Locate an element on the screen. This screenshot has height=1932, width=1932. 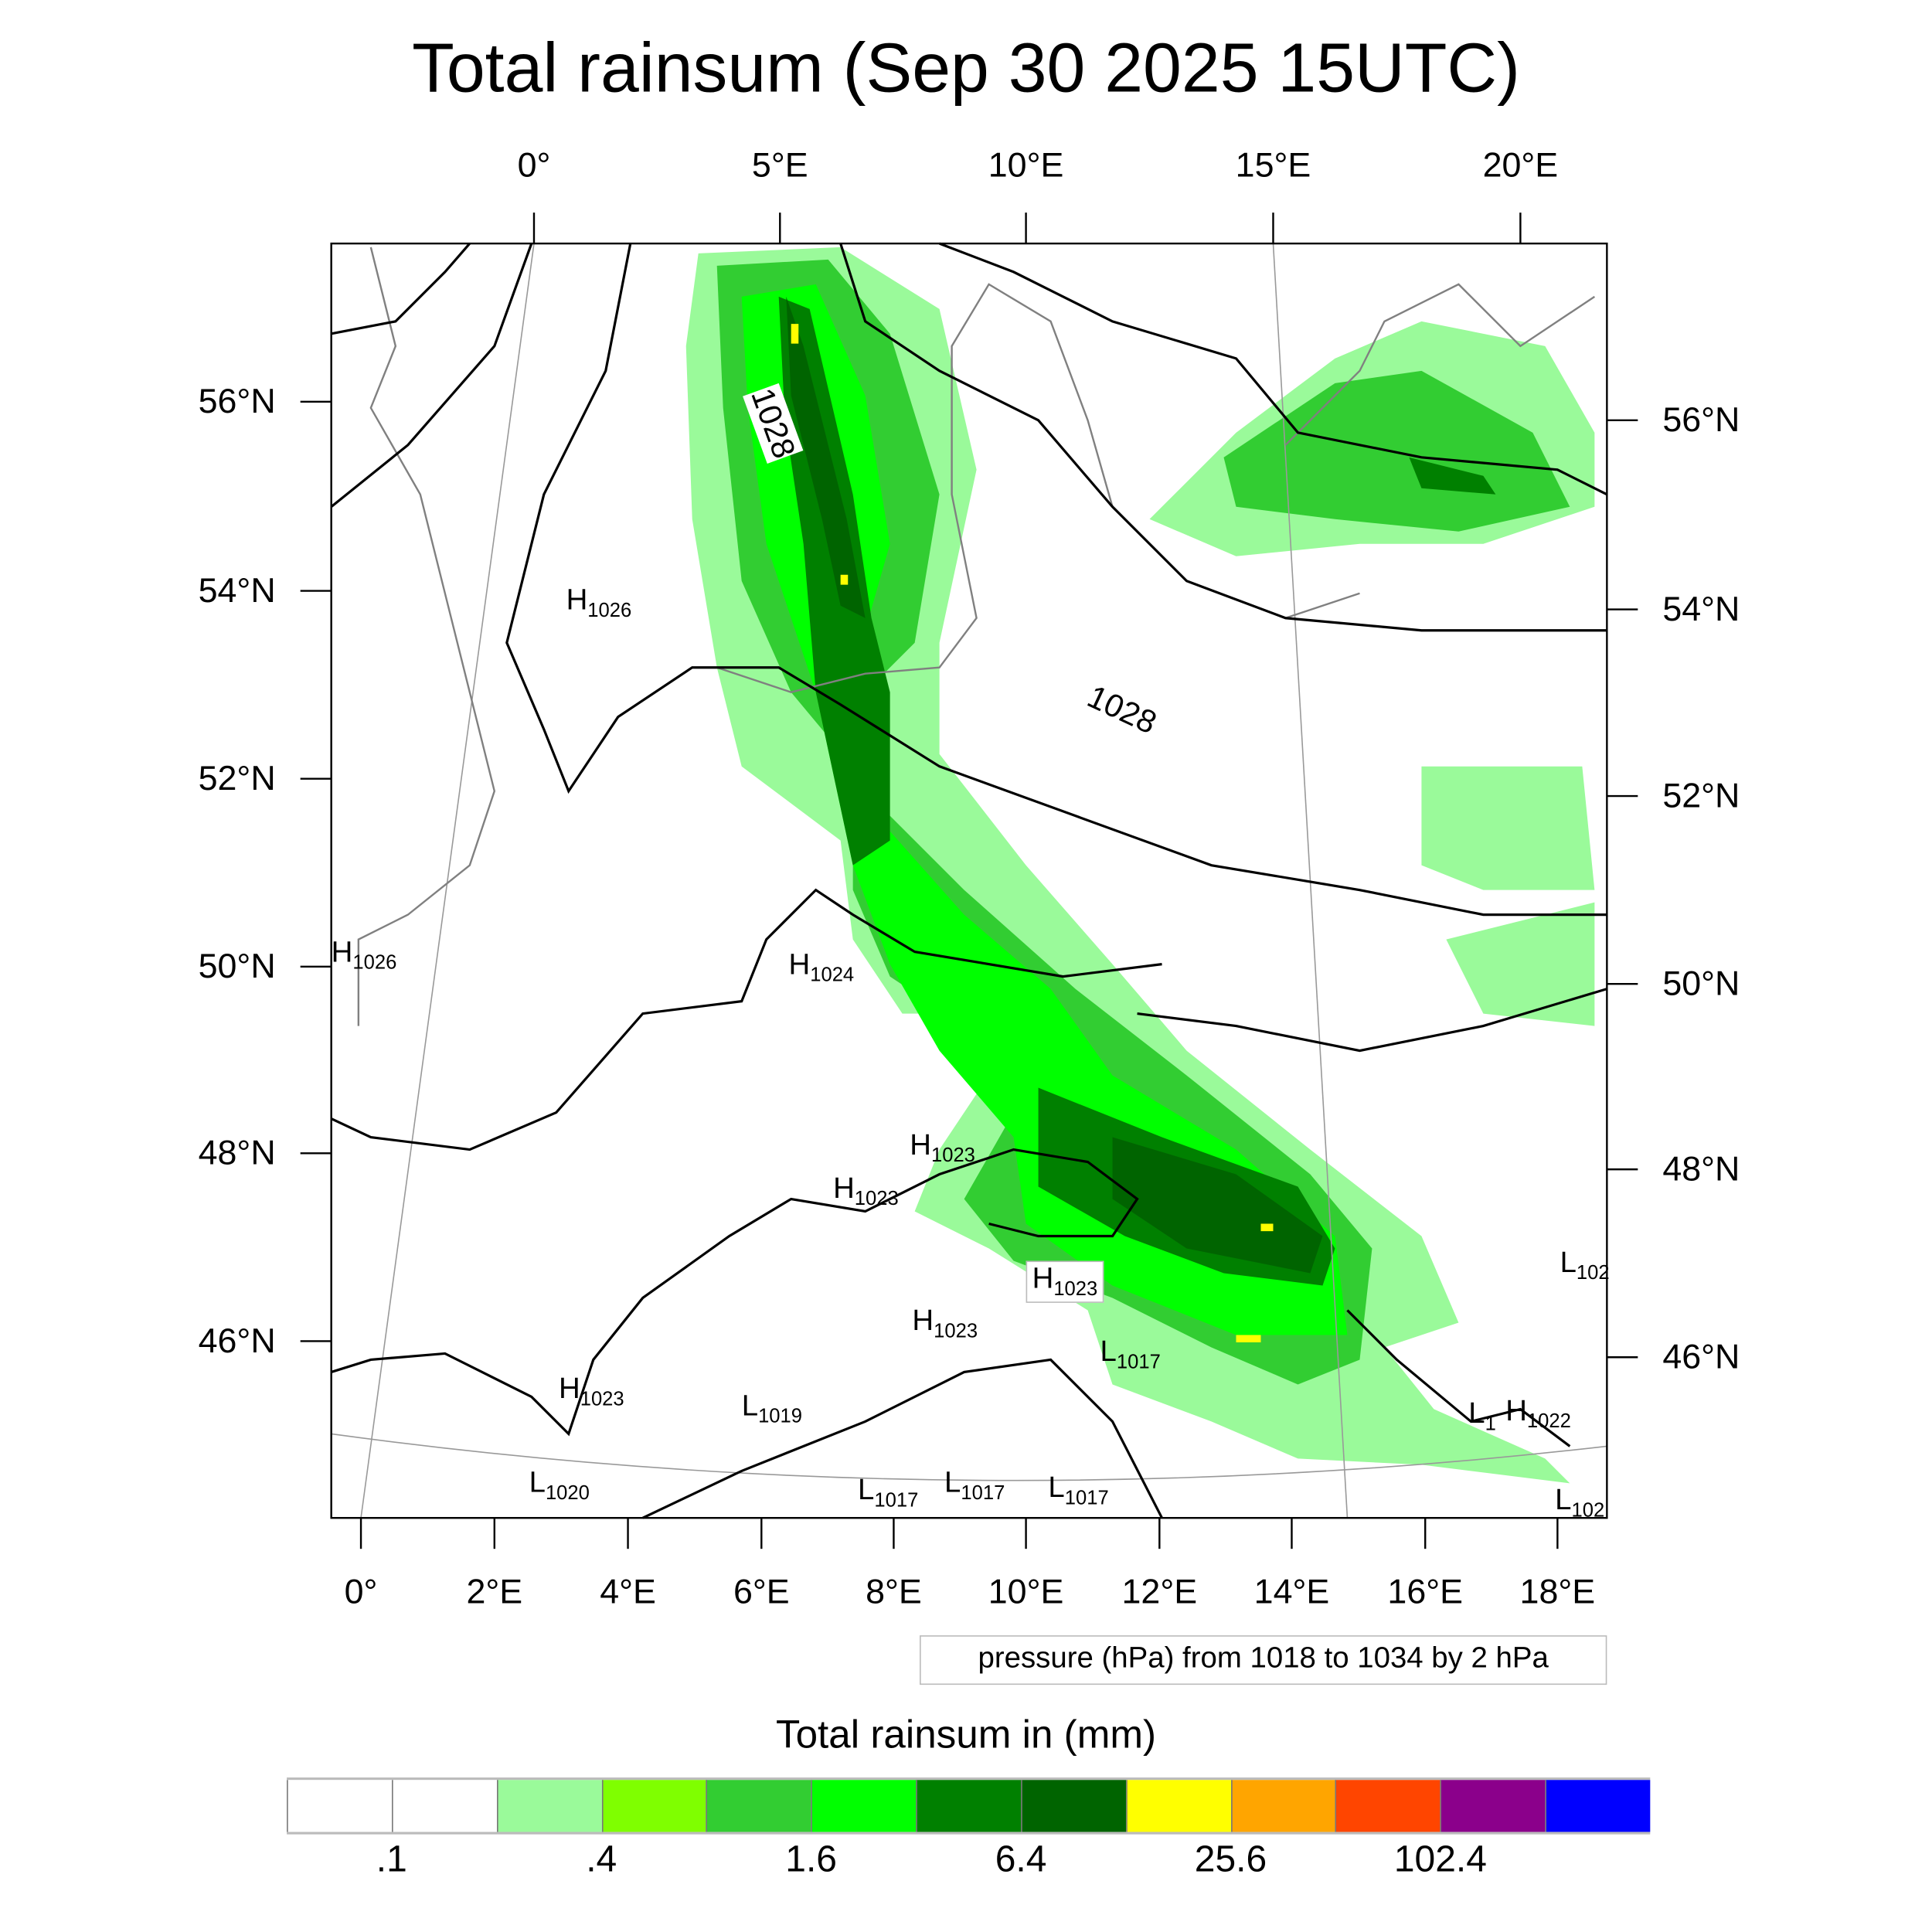
right-lat-tick-label: 56°N is located at coordinates (1701, 420).